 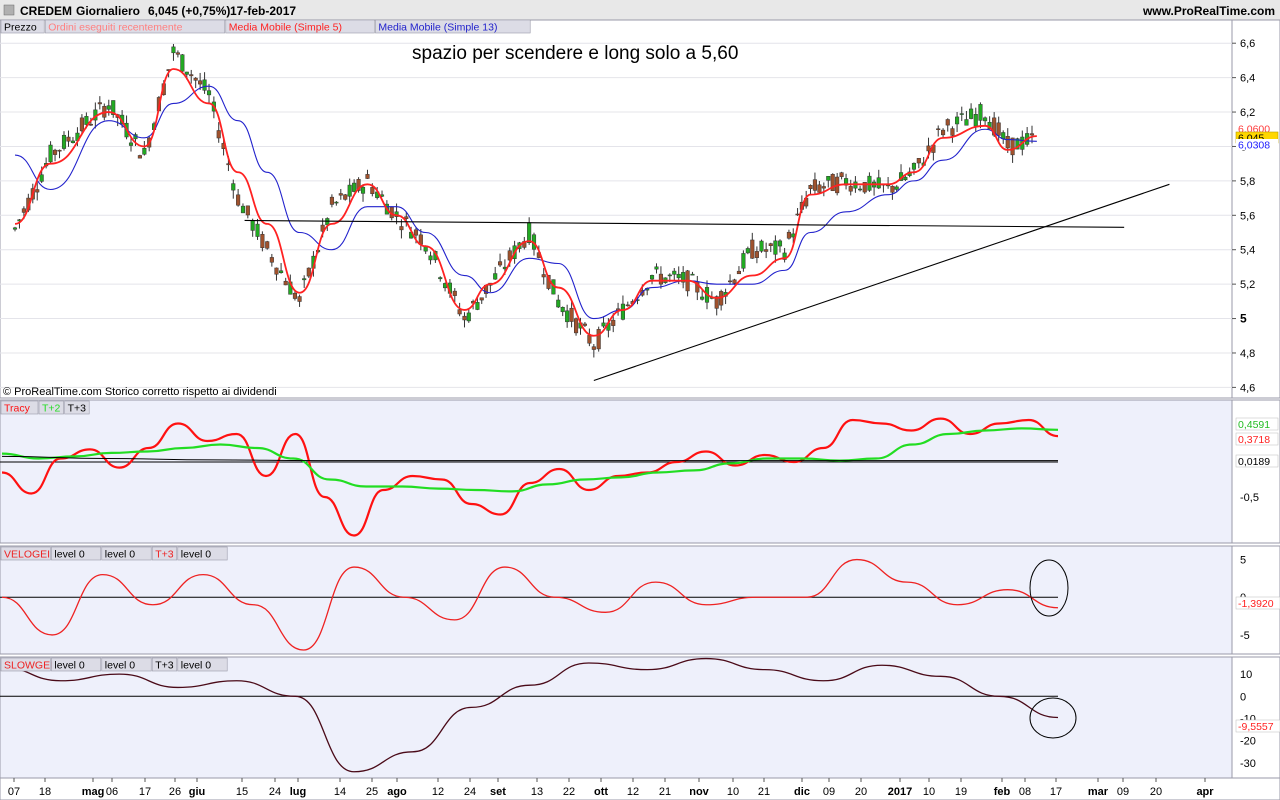 I want to click on price-legend-item: Media Mobile (Simple 5), so click(x=285, y=28).